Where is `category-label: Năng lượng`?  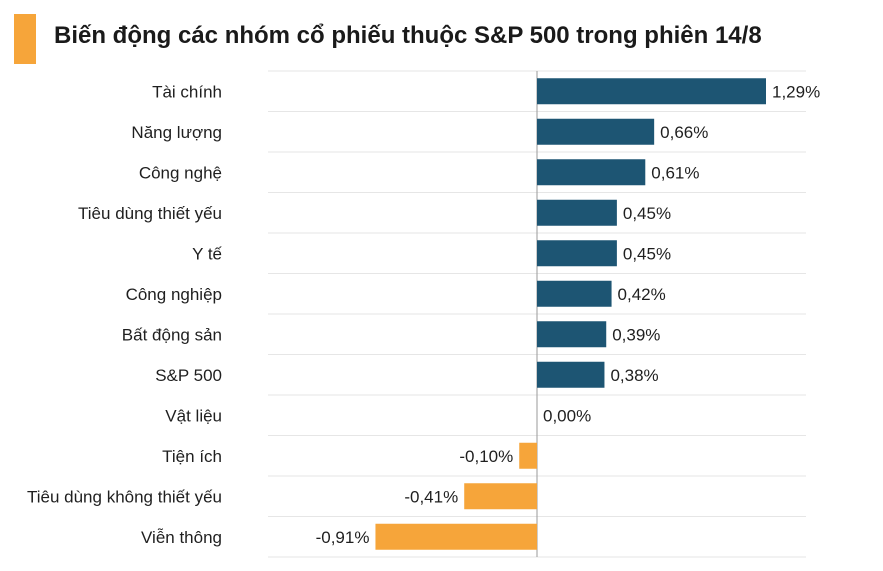 category-label: Năng lượng is located at coordinates (176, 132).